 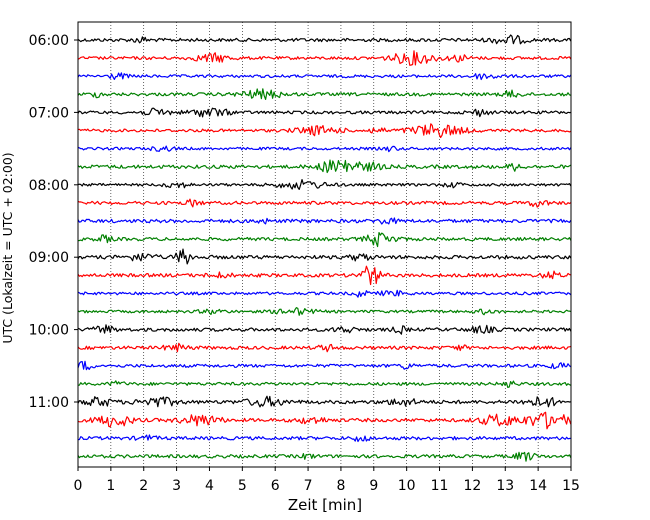 I want to click on x-axis: 0 1 2 3 4 5 6 7 8 9 10 11 12 13 14 15, so click(x=327, y=480).